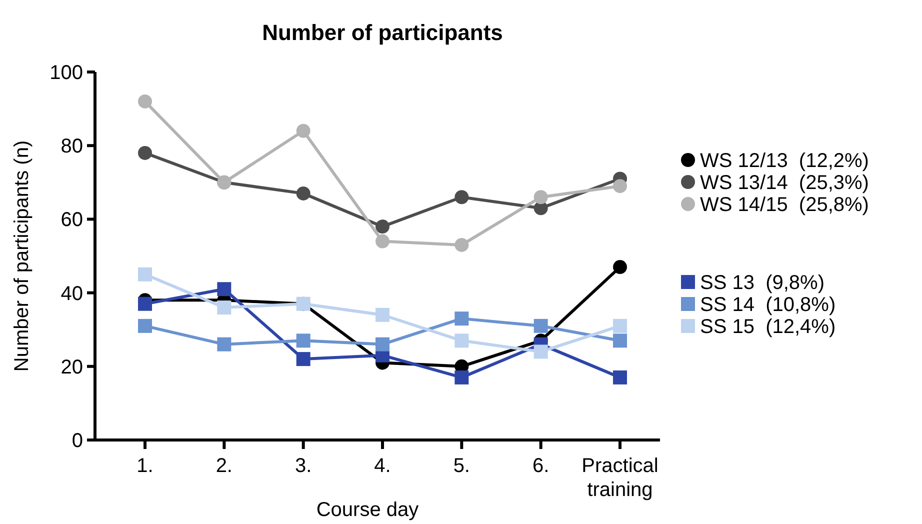  I want to click on x-axis-title: Course day, so click(367, 510).